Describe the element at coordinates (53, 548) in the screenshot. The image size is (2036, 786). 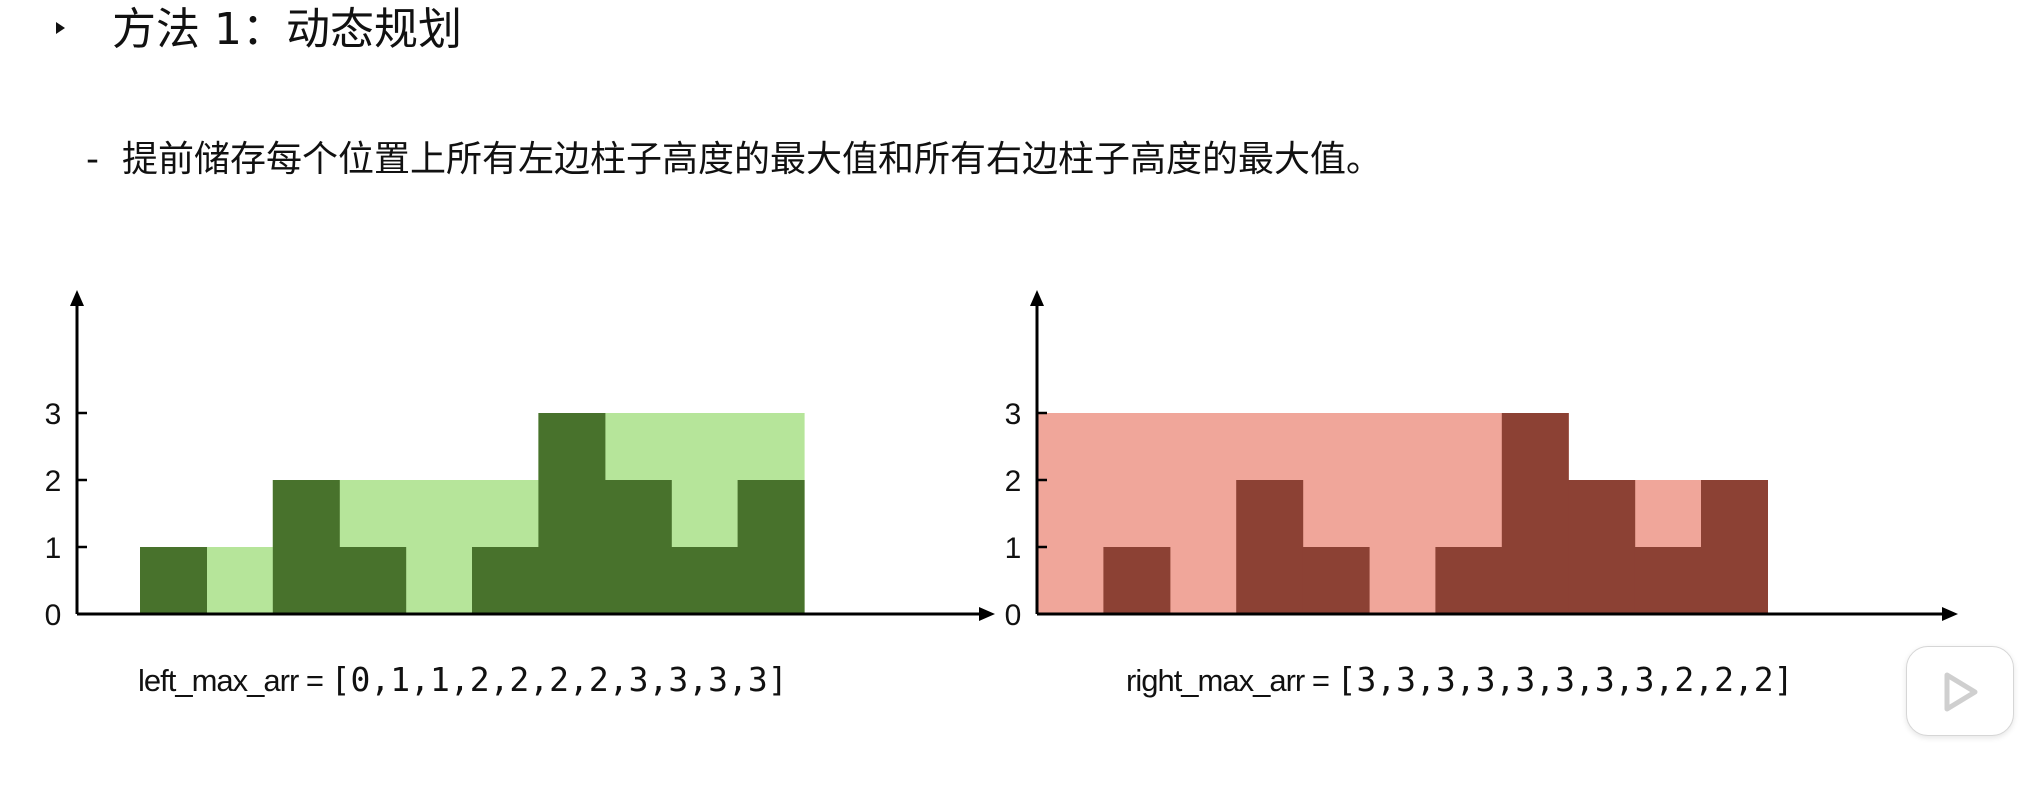
I see `left-y-tick-label-1: 1` at that location.